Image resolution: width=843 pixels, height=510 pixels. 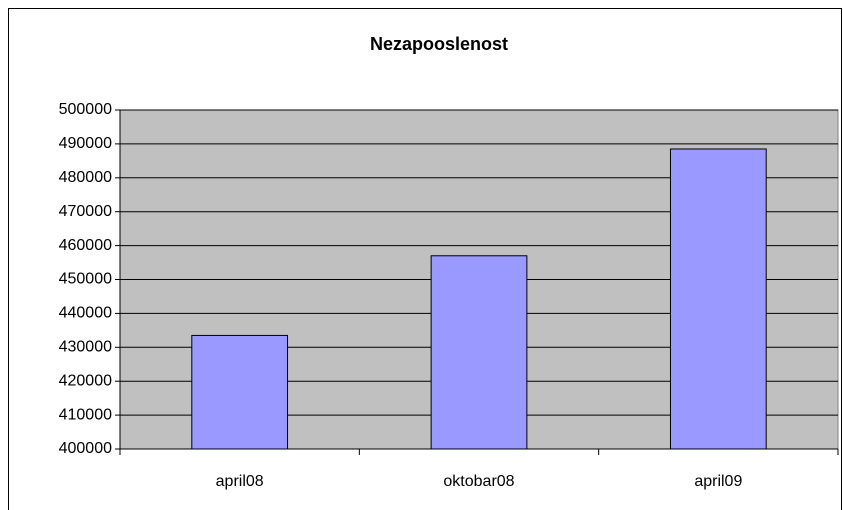 What do you see at coordinates (439, 44) in the screenshot?
I see `chart-title: Nezapooslenost` at bounding box center [439, 44].